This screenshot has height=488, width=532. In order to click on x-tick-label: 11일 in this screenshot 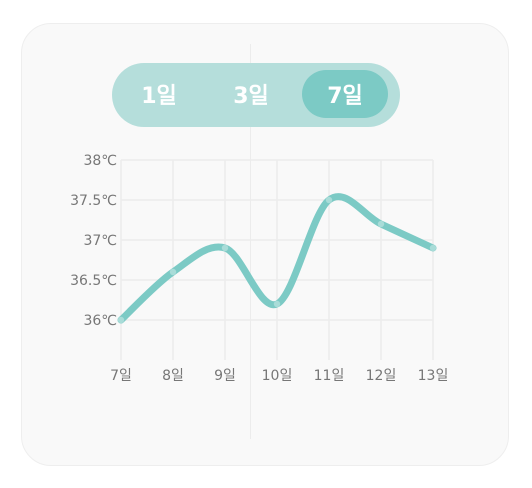, I will do `click(329, 376)`.